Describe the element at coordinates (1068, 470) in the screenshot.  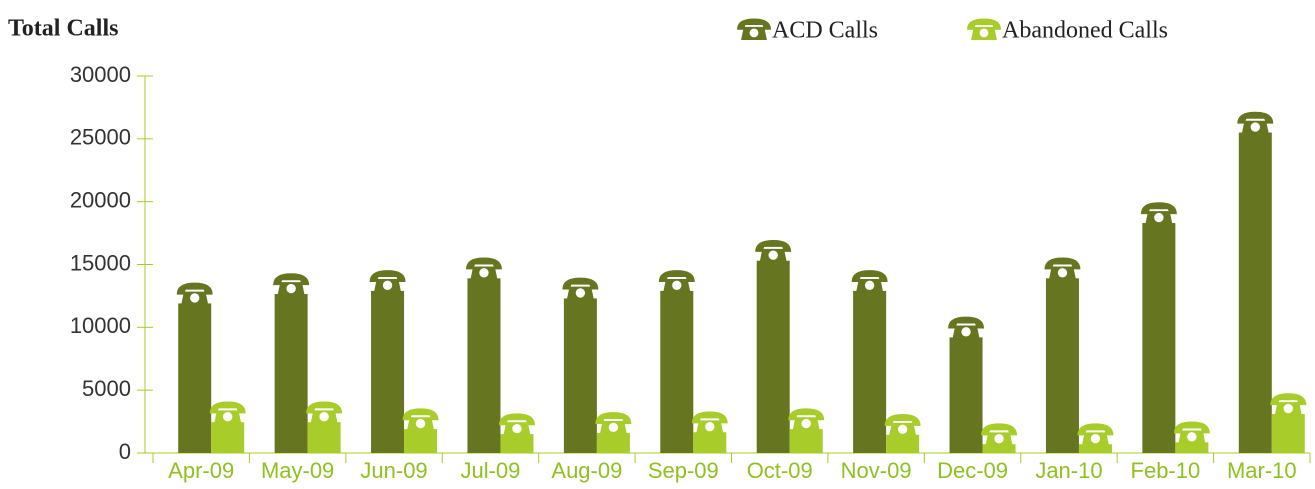
I see `x-tick-label: Jan-10` at that location.